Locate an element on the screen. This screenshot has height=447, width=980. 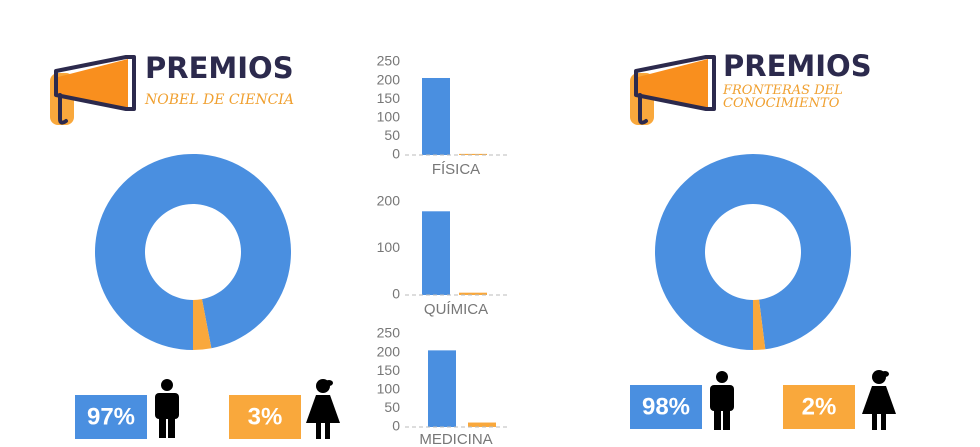
value-label: 98% is located at coordinates (666, 406).